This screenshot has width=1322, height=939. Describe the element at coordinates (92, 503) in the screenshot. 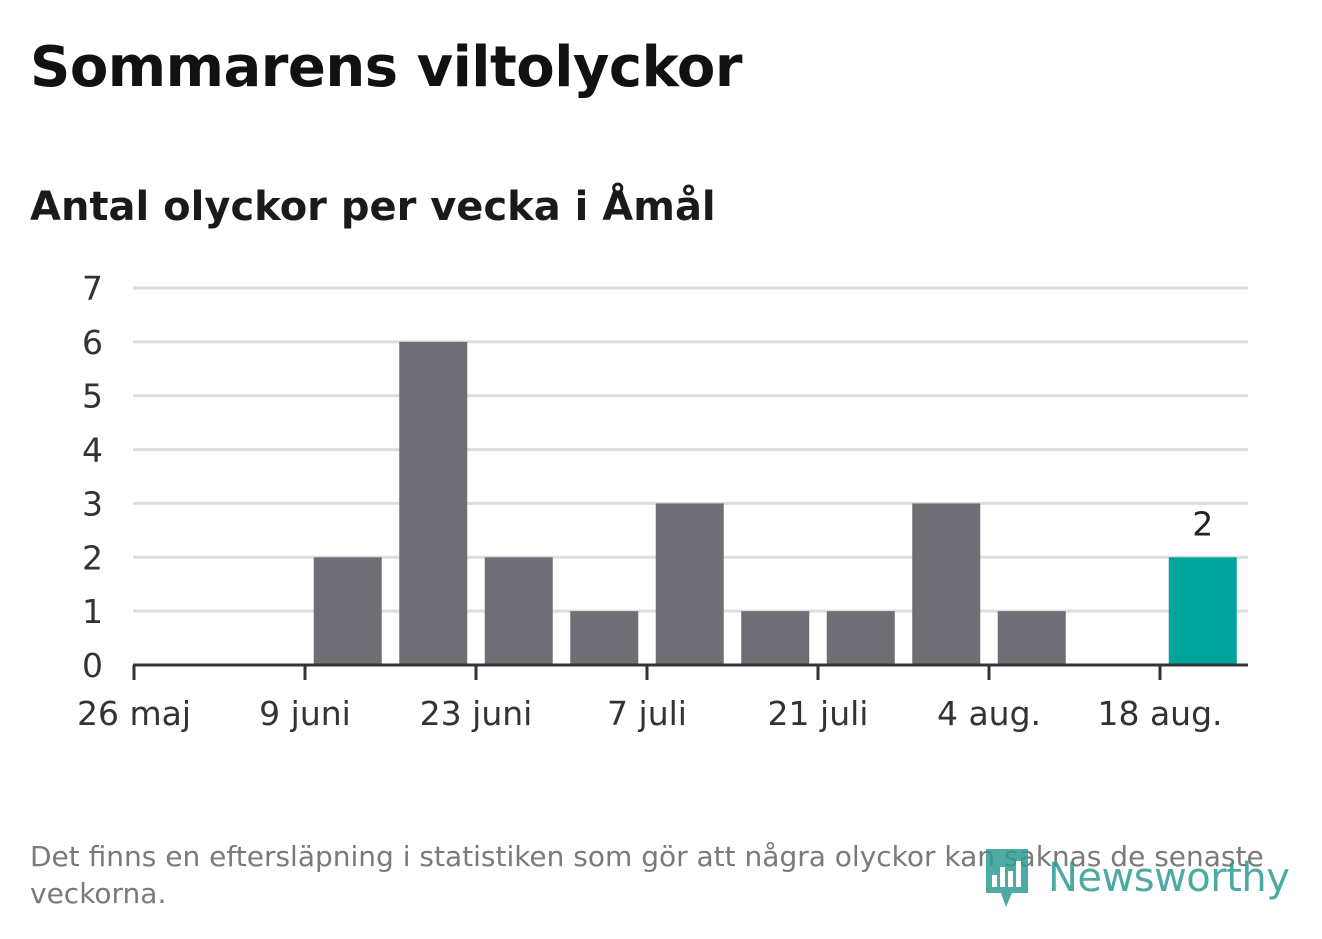

I see `y-tick-label: 3` at that location.